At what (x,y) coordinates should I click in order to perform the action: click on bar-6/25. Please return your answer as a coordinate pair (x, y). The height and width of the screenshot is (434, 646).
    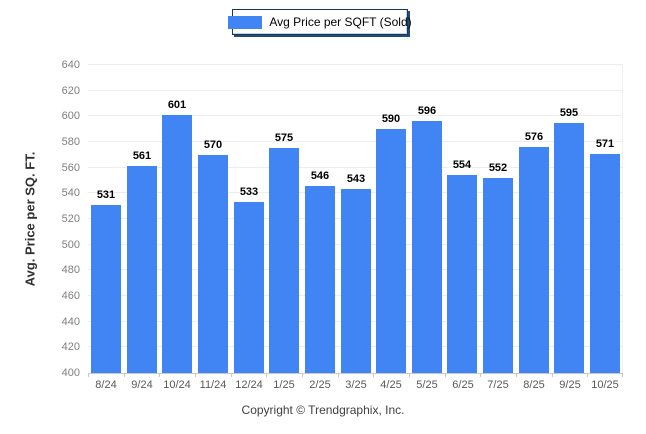
    Looking at the image, I should click on (462, 274).